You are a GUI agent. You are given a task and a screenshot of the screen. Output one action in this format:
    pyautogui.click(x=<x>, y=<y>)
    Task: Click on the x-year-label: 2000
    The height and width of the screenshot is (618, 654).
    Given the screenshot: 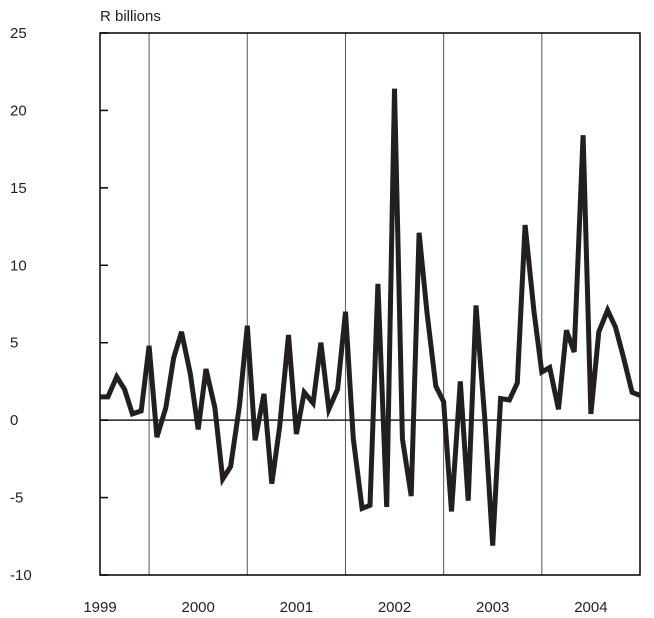 What is the action you would take?
    pyautogui.click(x=197, y=607)
    